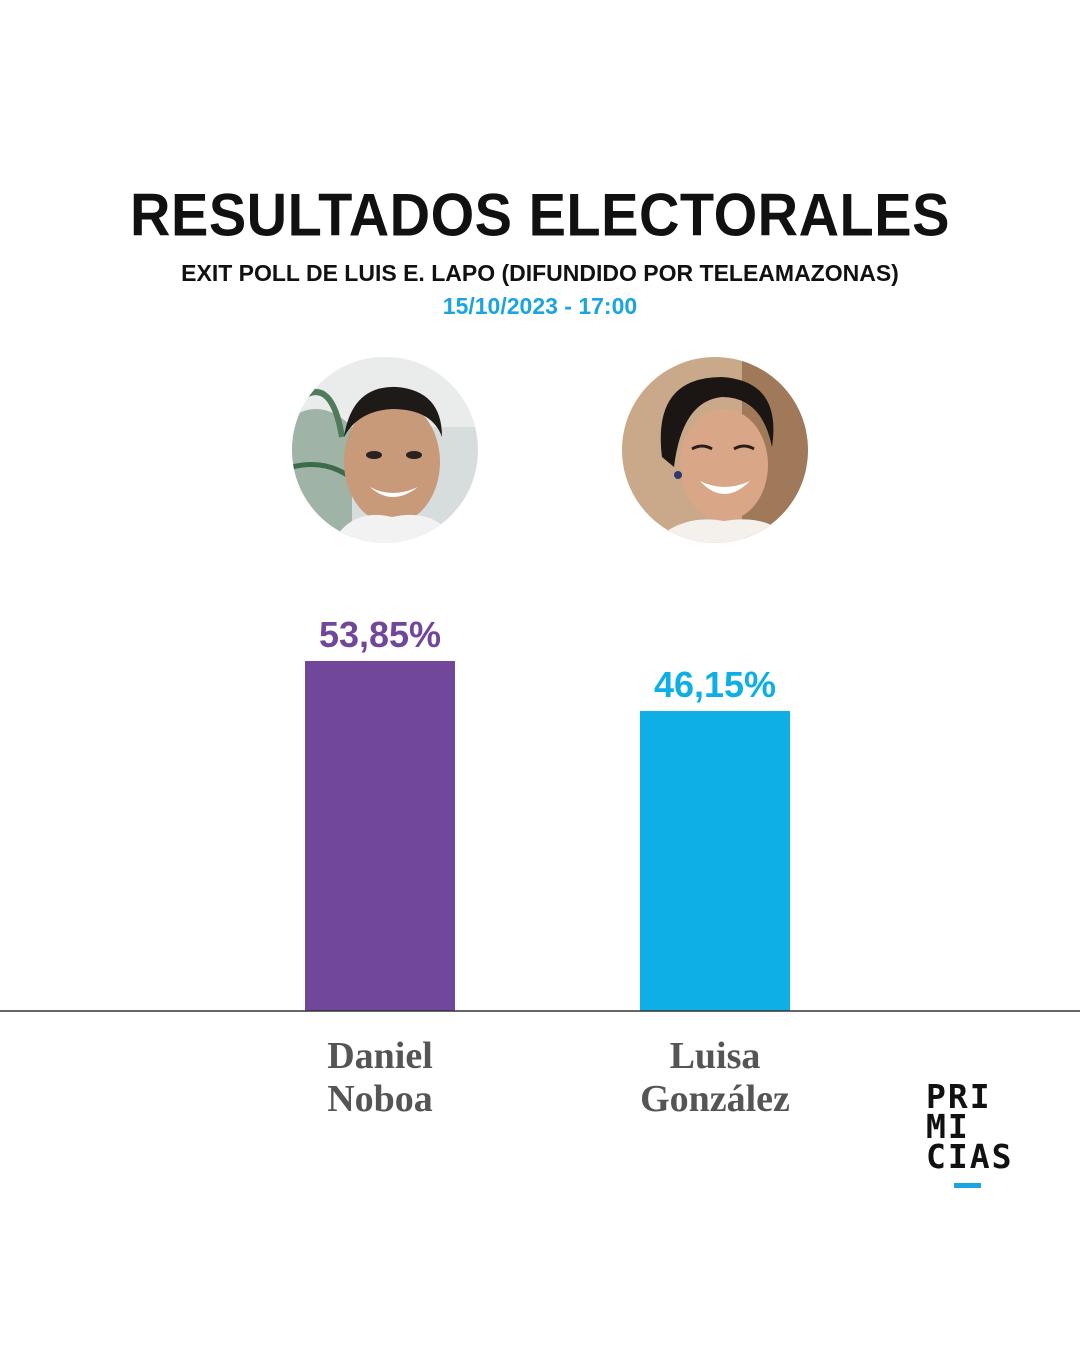 This screenshot has height=1347, width=1080. Describe the element at coordinates (967, 1185) in the screenshot. I see `logo-accent-bar` at that location.